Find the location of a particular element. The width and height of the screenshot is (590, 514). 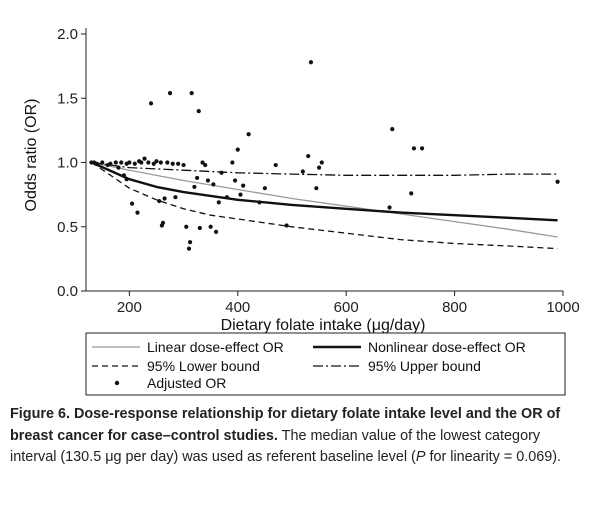

x-tick-label: 1000 is located at coordinates (562, 307).